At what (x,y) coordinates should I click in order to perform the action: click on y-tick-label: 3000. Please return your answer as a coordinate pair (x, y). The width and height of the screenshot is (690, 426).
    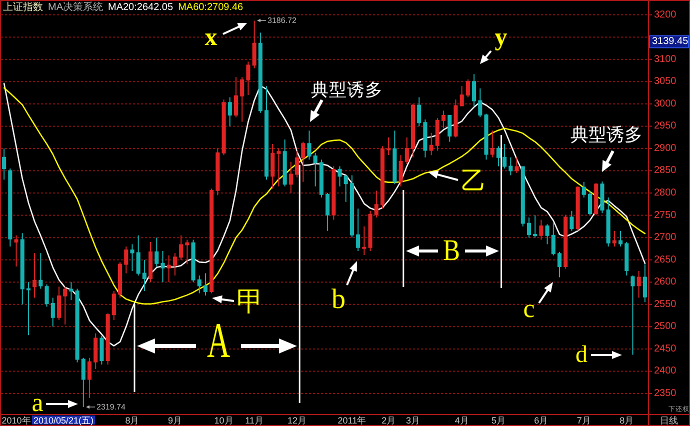
    Looking at the image, I should click on (665, 104).